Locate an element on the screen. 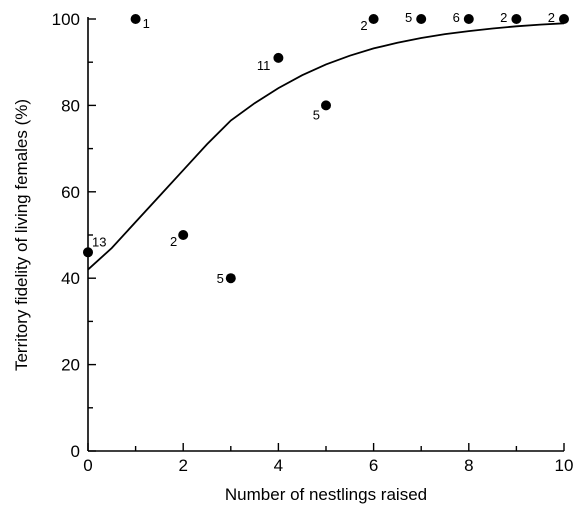 The height and width of the screenshot is (510, 585). x-tick-label: 4 is located at coordinates (278, 465).